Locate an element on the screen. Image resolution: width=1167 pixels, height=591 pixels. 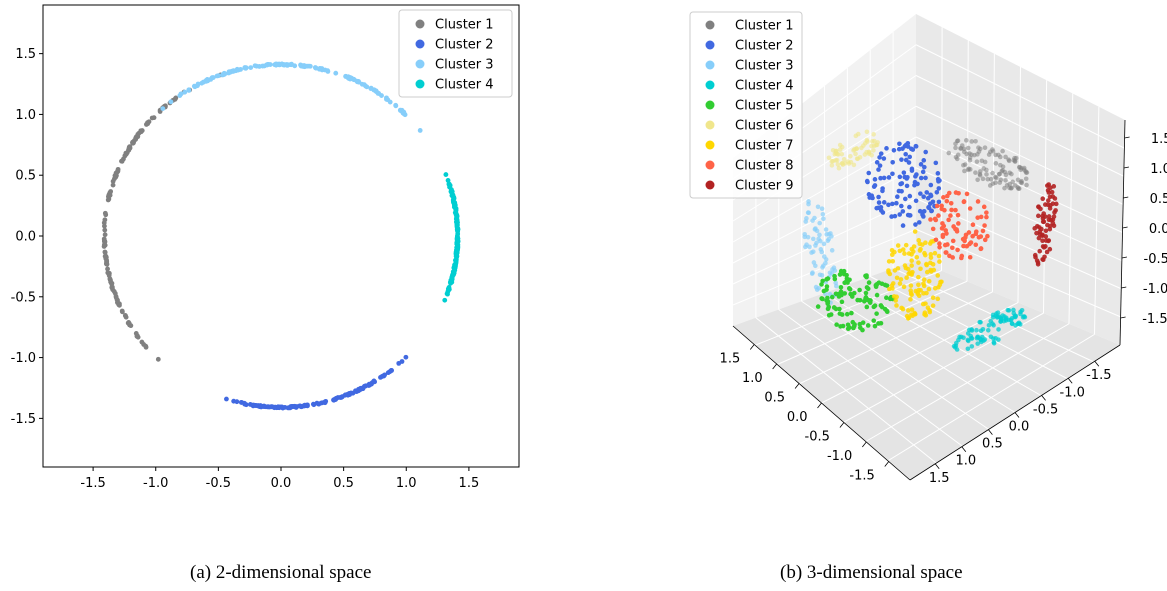
x-tick-label: 1.0 is located at coordinates (406, 483).